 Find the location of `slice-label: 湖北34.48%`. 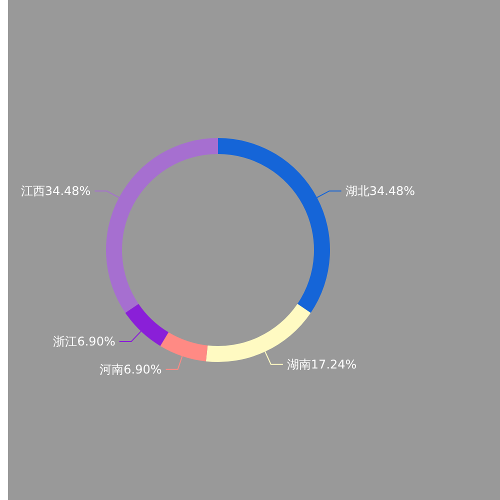

slice-label: 湖北34.48% is located at coordinates (380, 191).